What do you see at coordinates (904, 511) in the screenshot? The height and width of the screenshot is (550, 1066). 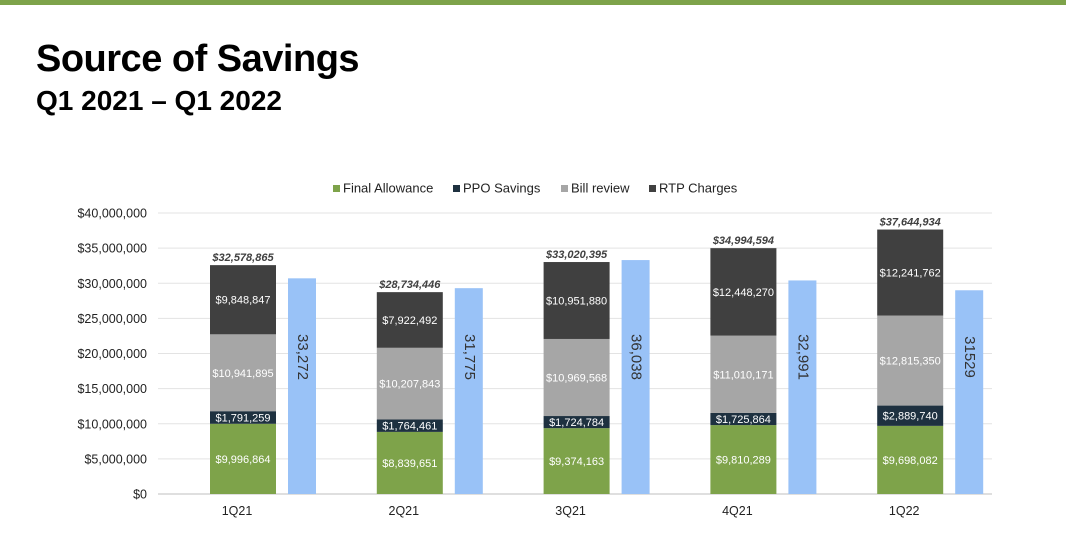 I see `x-tick-label: 1Q22` at bounding box center [904, 511].